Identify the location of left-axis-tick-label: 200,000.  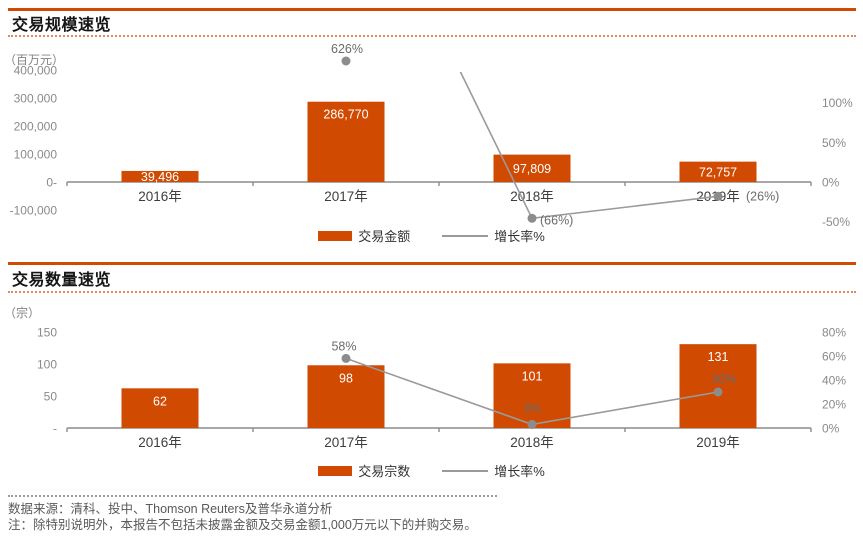
(36, 127).